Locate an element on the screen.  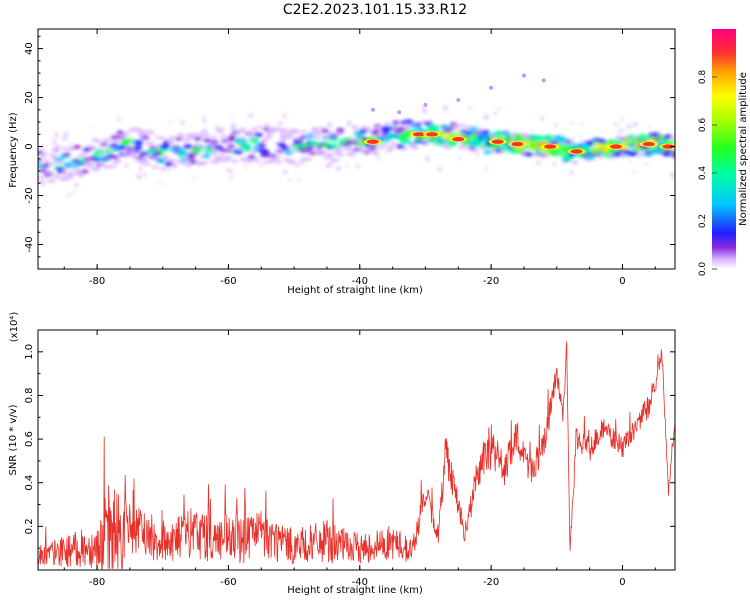
heatmap-x-tick-label: -80 is located at coordinates (97, 281).